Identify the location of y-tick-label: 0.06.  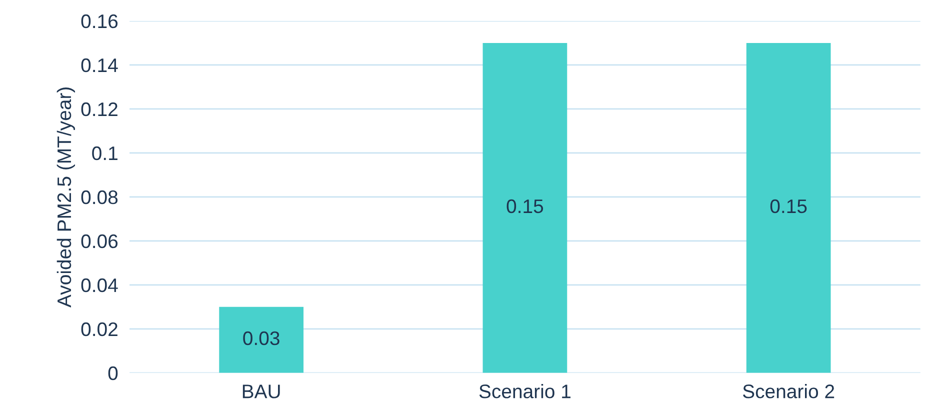
(99, 241).